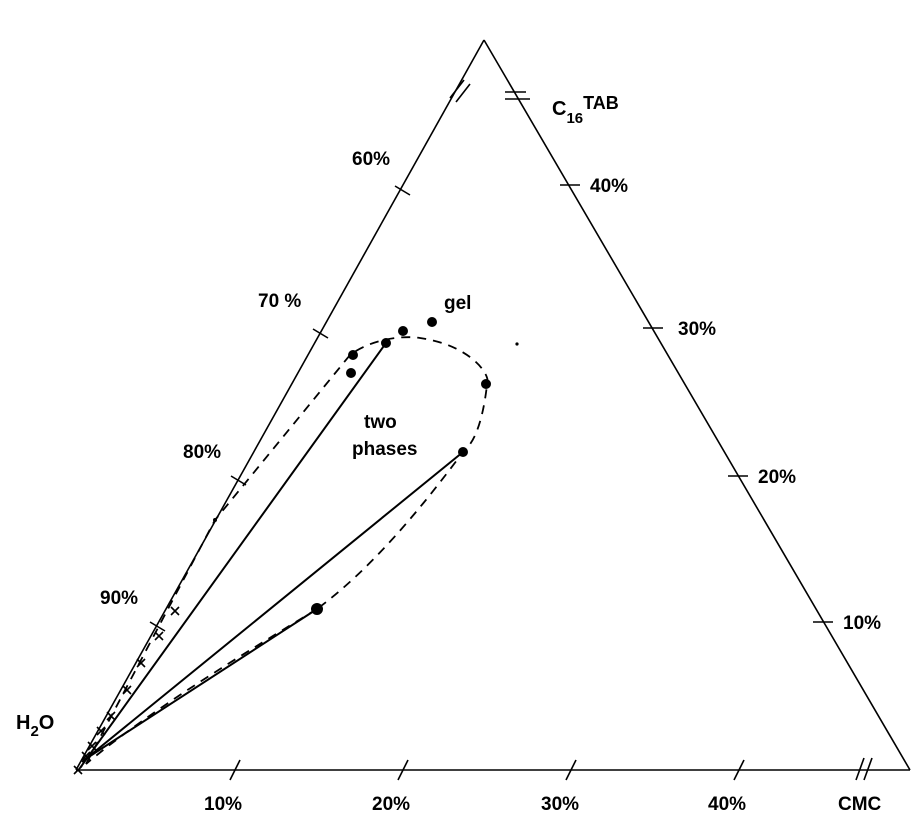 This screenshot has width=924, height=835. What do you see at coordinates (585, 110) in the screenshot?
I see `vertex-label-top: C16TAB` at bounding box center [585, 110].